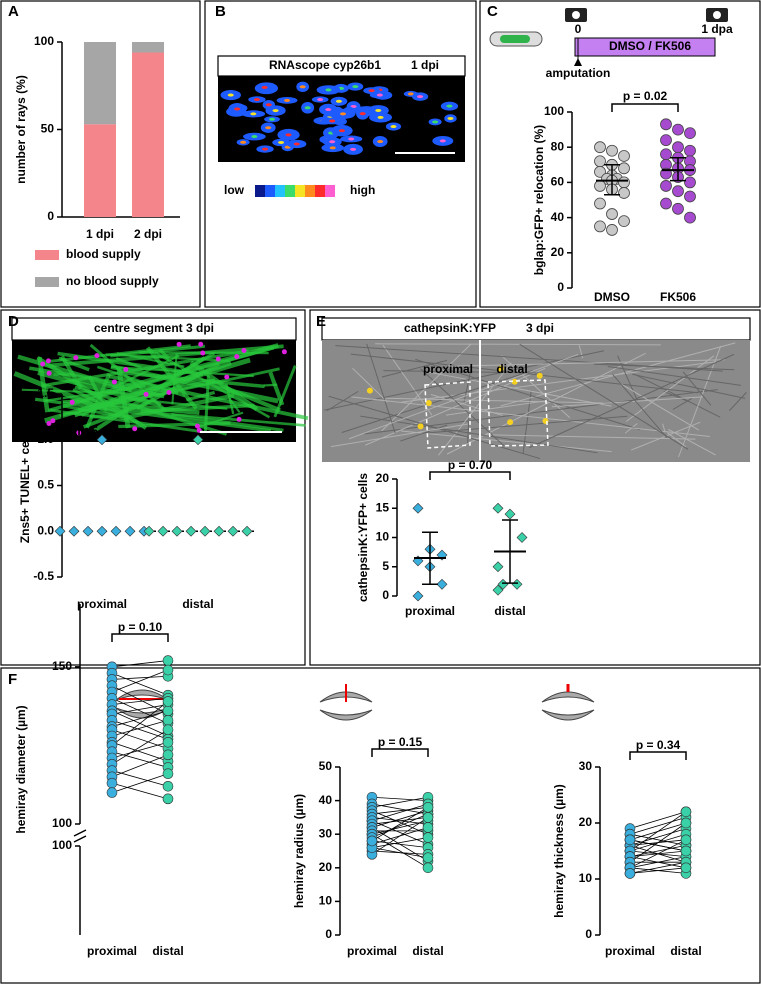 This screenshot has width=761, height=984. Describe the element at coordinates (385, 595) in the screenshot. I see `y-tick-label: 0` at that location.